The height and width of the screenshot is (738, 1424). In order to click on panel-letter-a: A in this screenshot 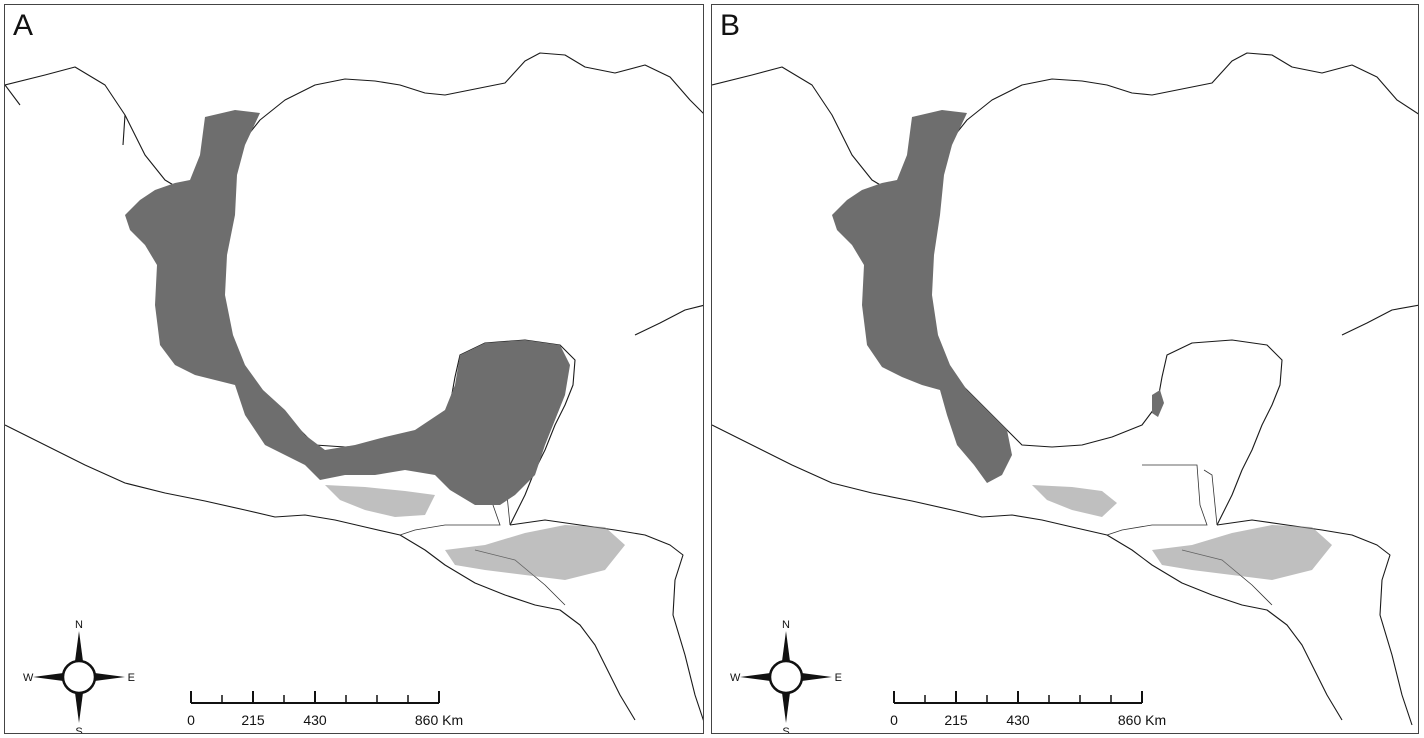, I will do `click(23, 25)`.